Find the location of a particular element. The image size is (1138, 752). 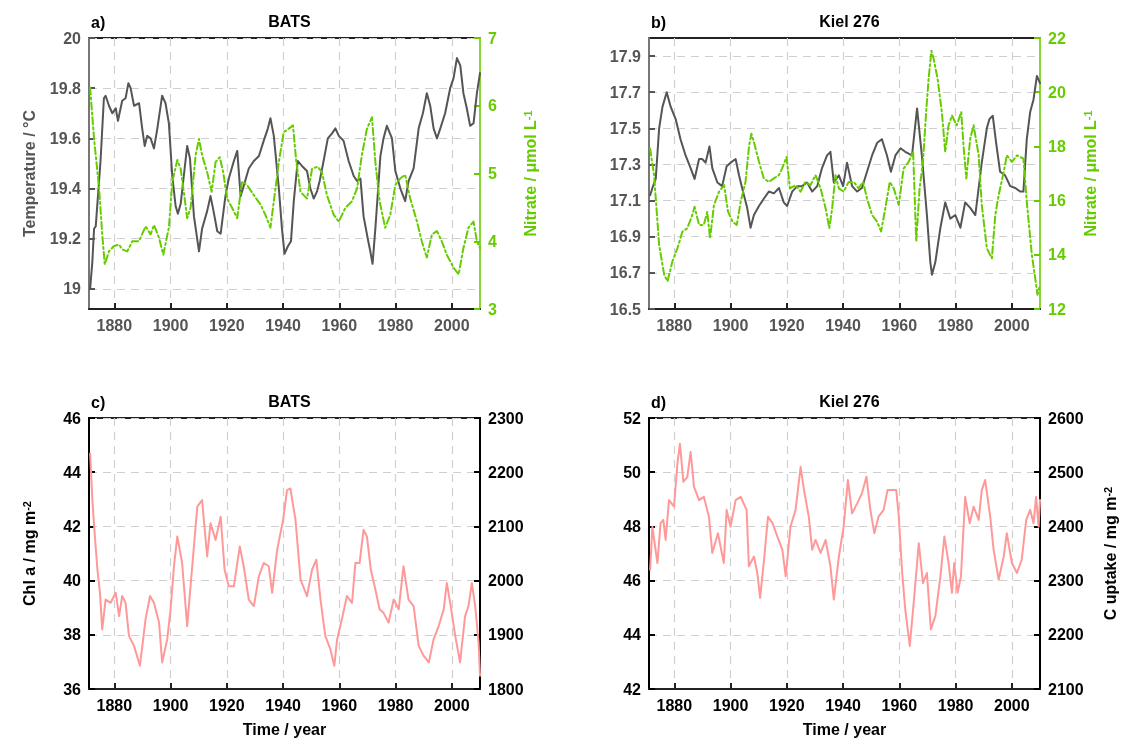

y-tick-label: 17.7 is located at coordinates (625, 92).